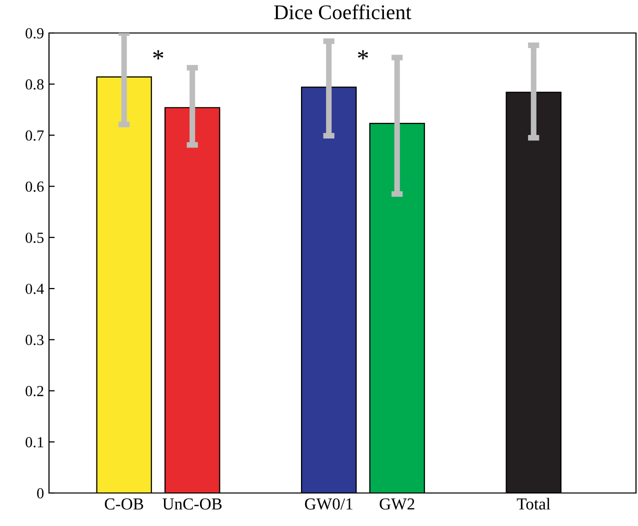 Image resolution: width=638 pixels, height=526 pixels. What do you see at coordinates (35, 391) in the screenshot?
I see `y-tick-label: 0.2` at bounding box center [35, 391].